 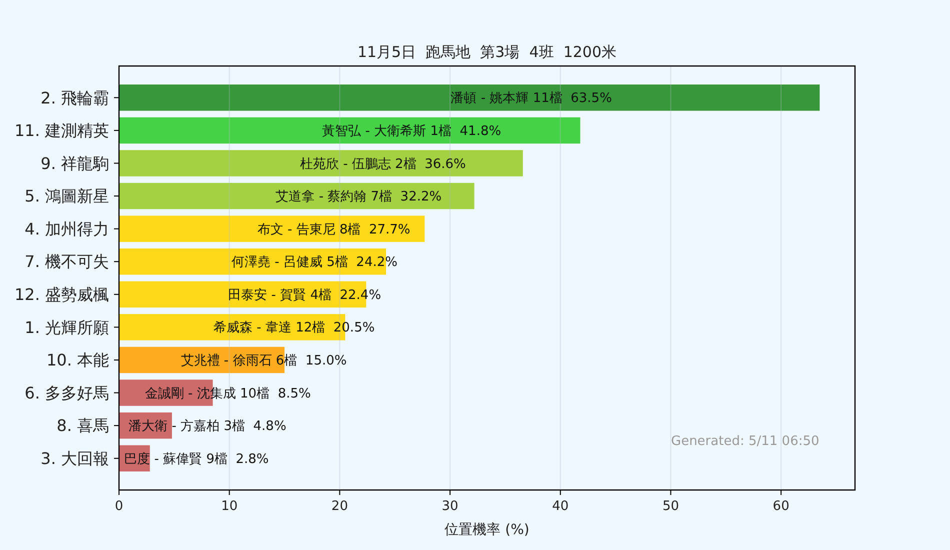 What do you see at coordinates (66, 228) in the screenshot?
I see `y-tick-label: 4. 加州得力` at bounding box center [66, 228].